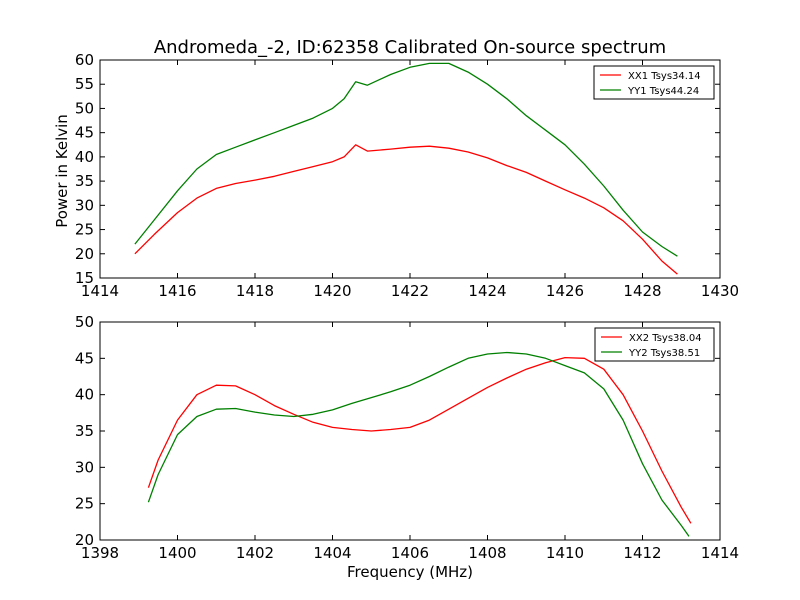  What do you see at coordinates (664, 353) in the screenshot?
I see `legend-label: YY2 Tsys38.51` at bounding box center [664, 353].